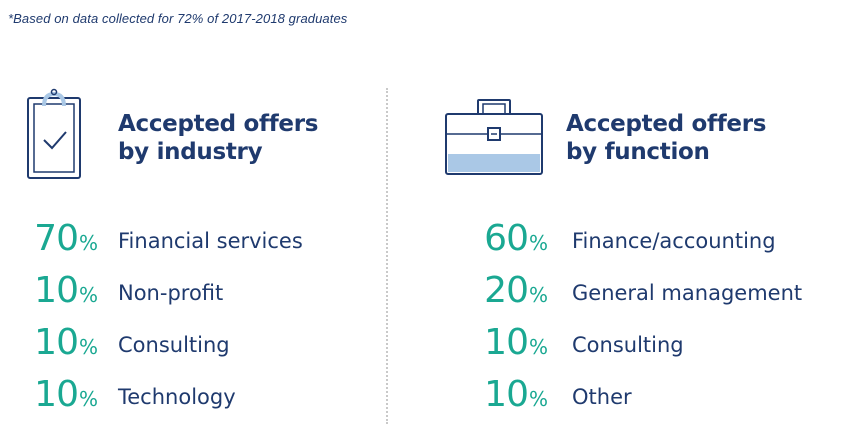 Image resolution: width=853 pixels, height=431 pixels. What do you see at coordinates (190, 152) in the screenshot?
I see `industry-title-line2: by industry` at bounding box center [190, 152].